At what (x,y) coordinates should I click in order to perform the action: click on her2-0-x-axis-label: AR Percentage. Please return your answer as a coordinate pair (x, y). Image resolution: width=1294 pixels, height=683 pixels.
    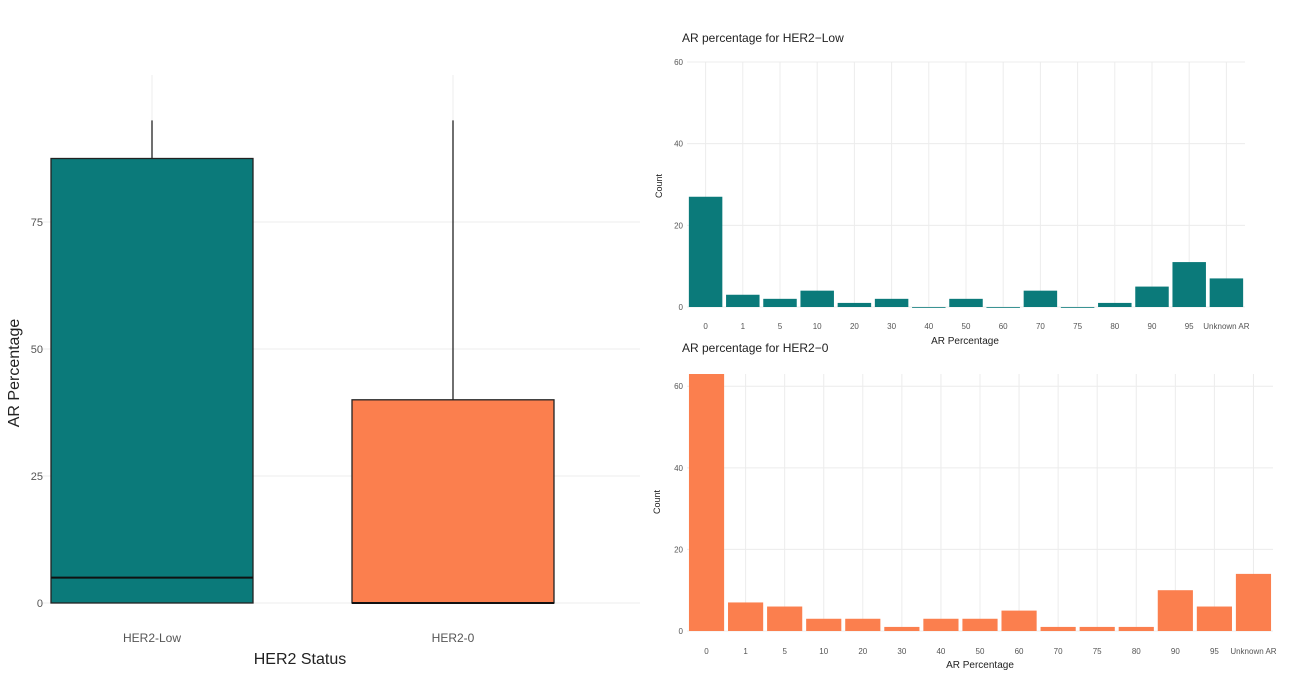
    Looking at the image, I should click on (980, 665).